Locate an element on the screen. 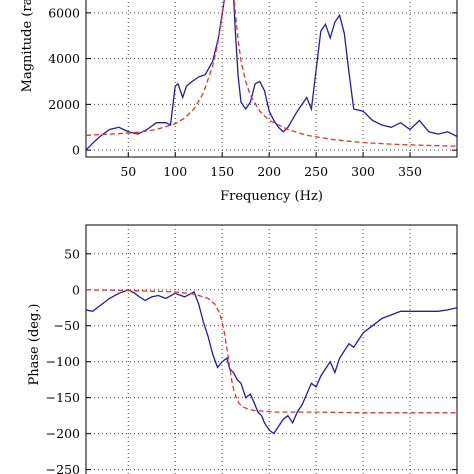 This screenshot has width=474, height=474. x-tick-label: 300 is located at coordinates (363, 171).